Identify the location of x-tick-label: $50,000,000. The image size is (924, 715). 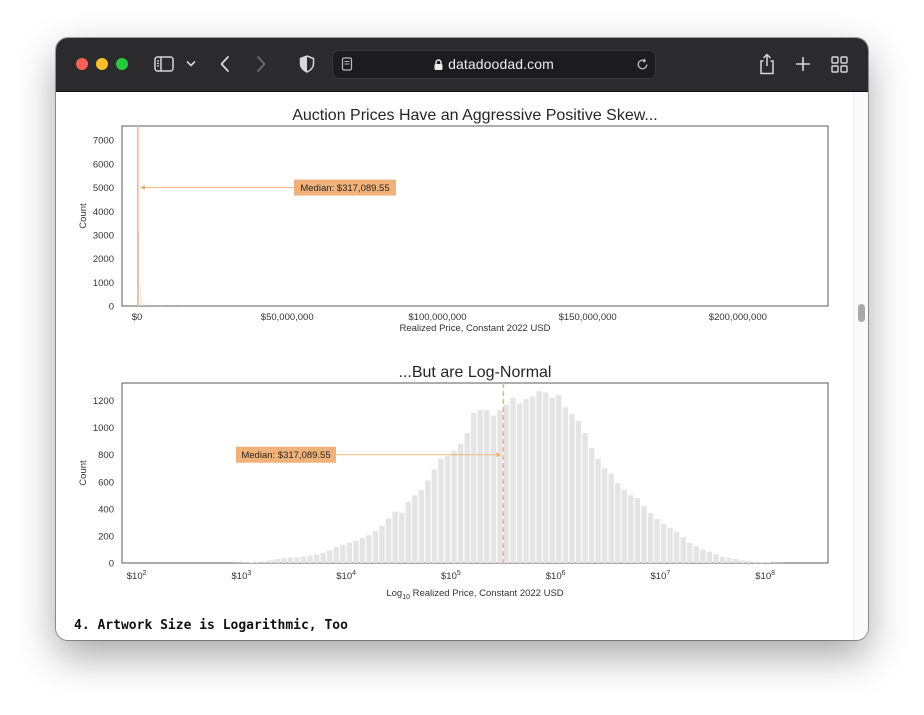
(287, 317).